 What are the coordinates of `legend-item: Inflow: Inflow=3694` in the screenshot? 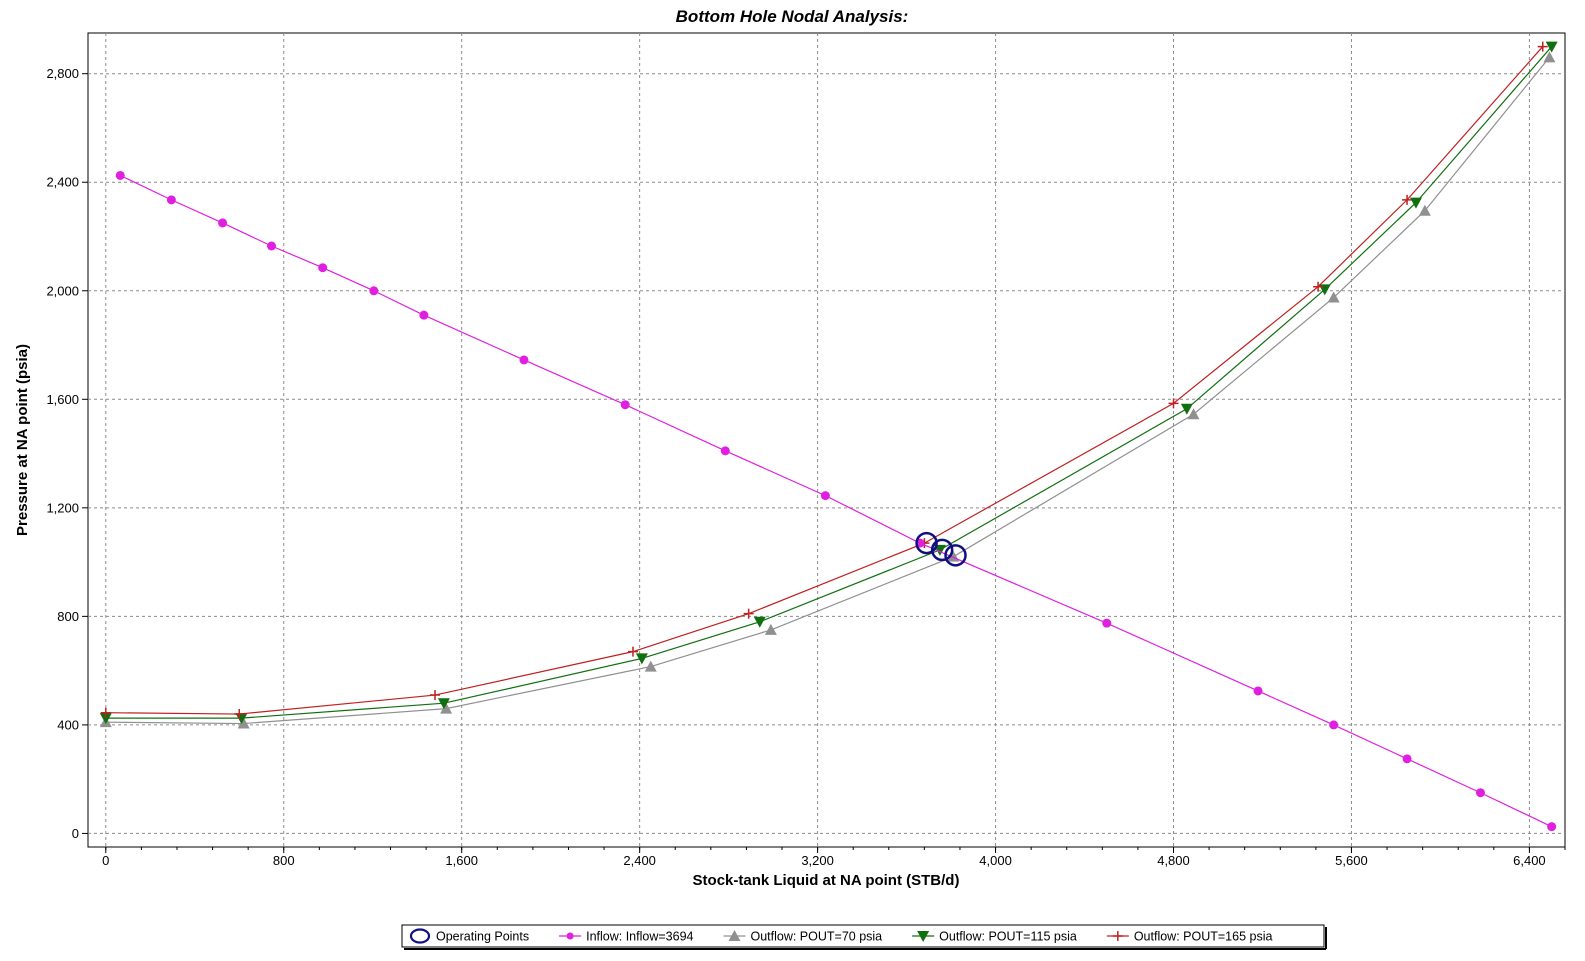 It's located at (626, 937).